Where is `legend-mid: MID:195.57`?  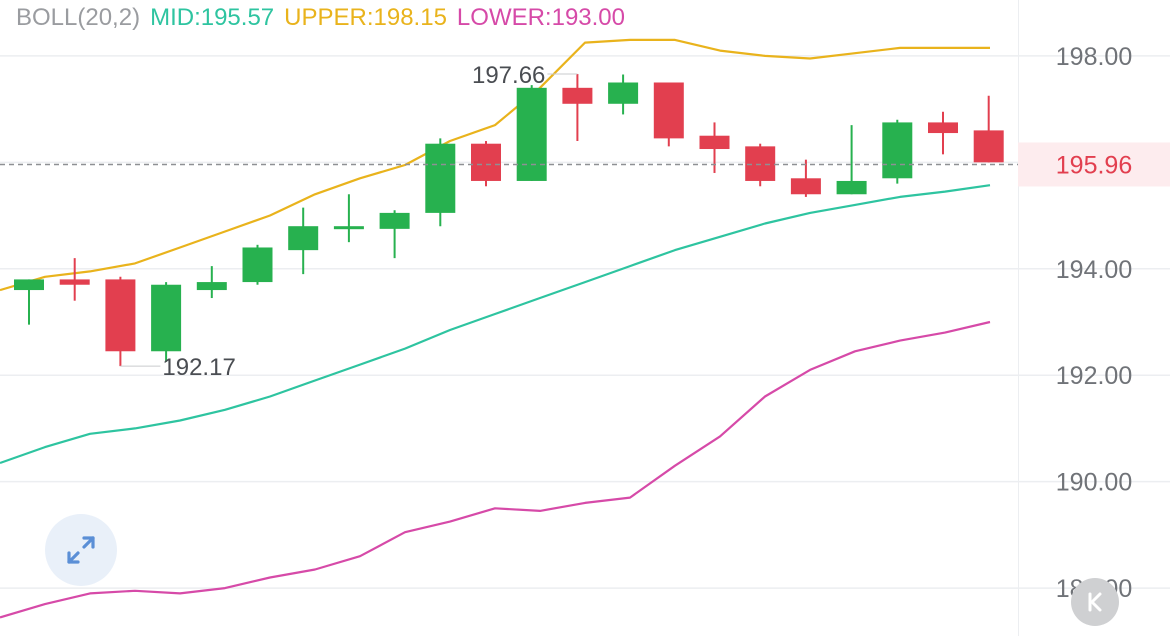 legend-mid: MID:195.57 is located at coordinates (212, 17).